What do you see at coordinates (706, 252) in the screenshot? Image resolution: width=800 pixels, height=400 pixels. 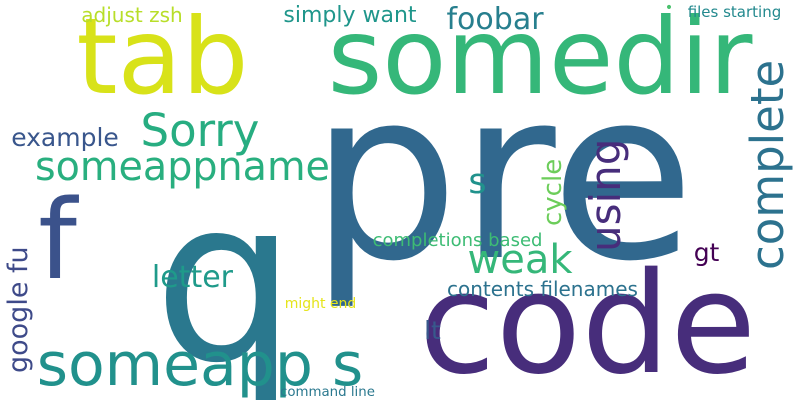 I see `word-gt: gt` at bounding box center [706, 252].